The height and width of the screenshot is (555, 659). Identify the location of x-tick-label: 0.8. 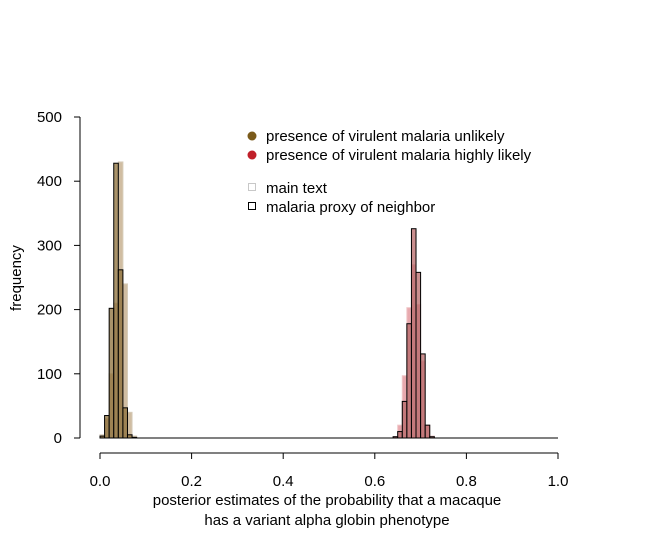
(466, 481).